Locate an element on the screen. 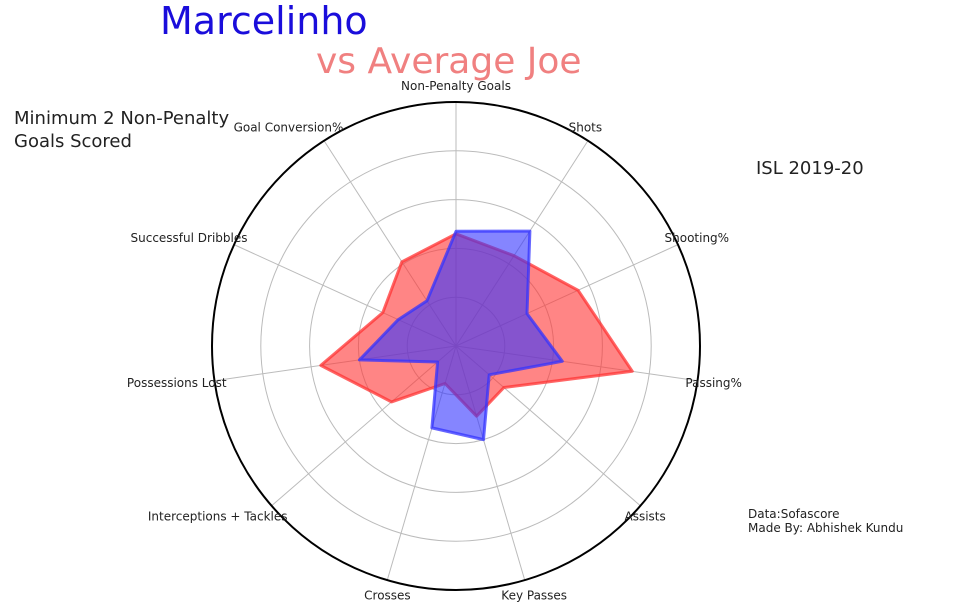  axis-label: Shooting% is located at coordinates (697, 238).